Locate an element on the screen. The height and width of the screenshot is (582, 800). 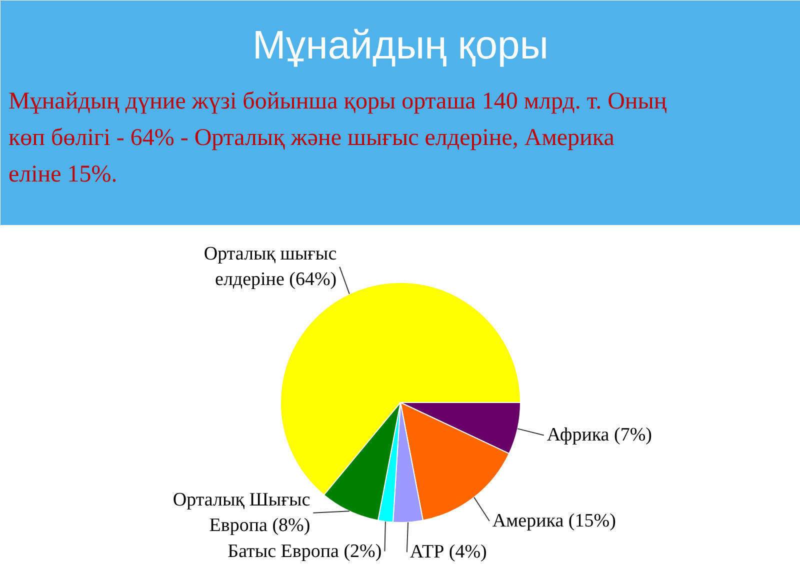
slice-label: Орталық шығыс елдеріне (64%) is located at coordinates (270, 267).